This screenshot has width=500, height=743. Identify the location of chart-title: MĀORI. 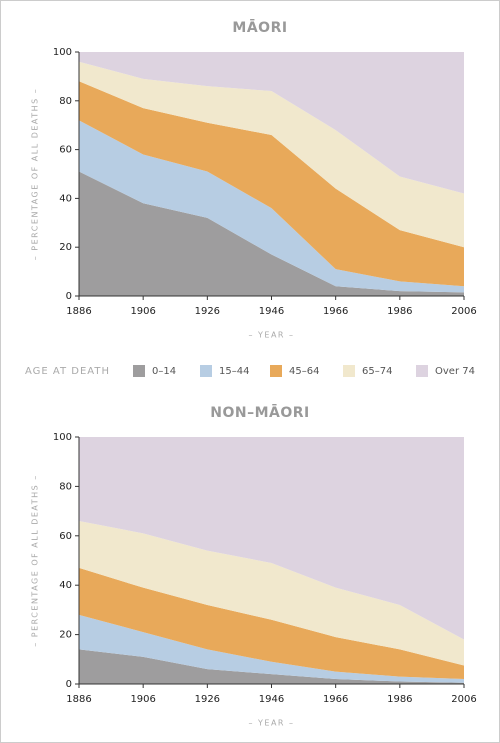
(259, 27).